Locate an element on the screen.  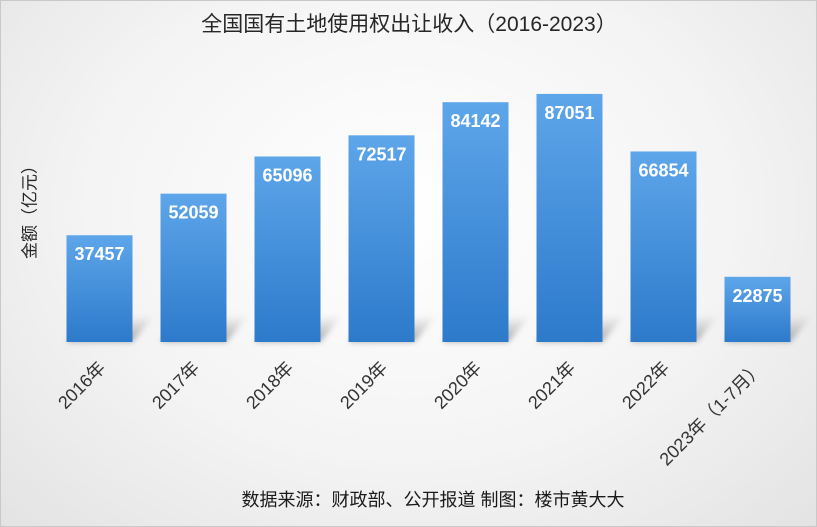
value-label-0: 37457 is located at coordinates (99, 254).